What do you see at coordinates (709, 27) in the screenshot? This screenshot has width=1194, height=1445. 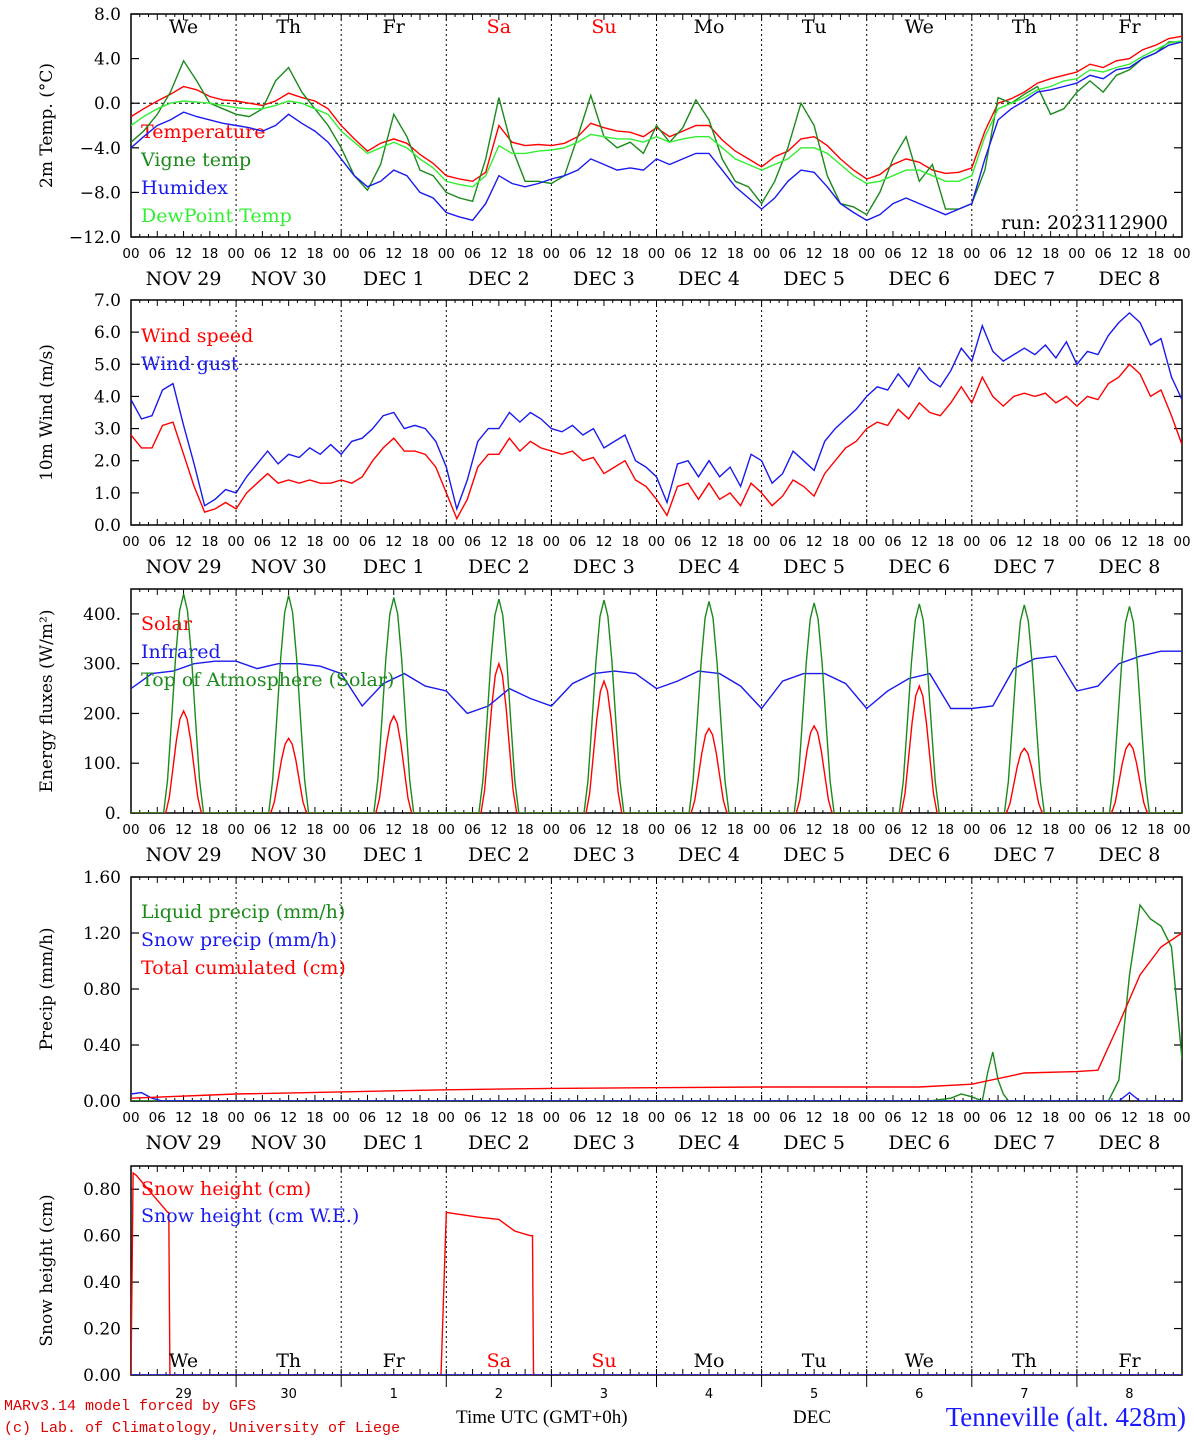 I see `weekday-label: Mo` at bounding box center [709, 27].